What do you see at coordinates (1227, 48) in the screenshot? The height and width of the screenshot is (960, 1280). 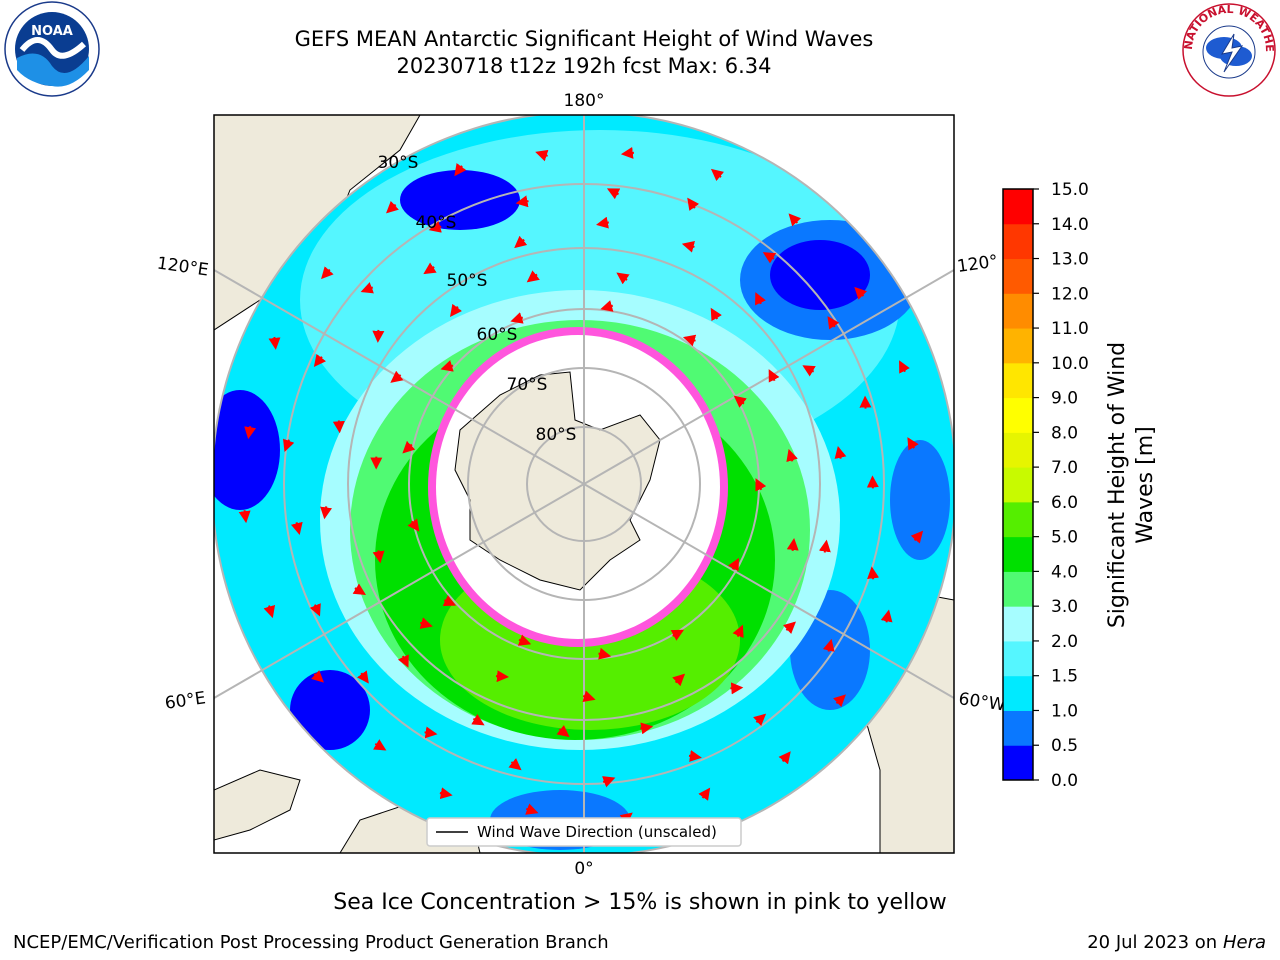 I see `nws-logo-icon: NATIONAL WEATHER SERVICE` at bounding box center [1227, 48].